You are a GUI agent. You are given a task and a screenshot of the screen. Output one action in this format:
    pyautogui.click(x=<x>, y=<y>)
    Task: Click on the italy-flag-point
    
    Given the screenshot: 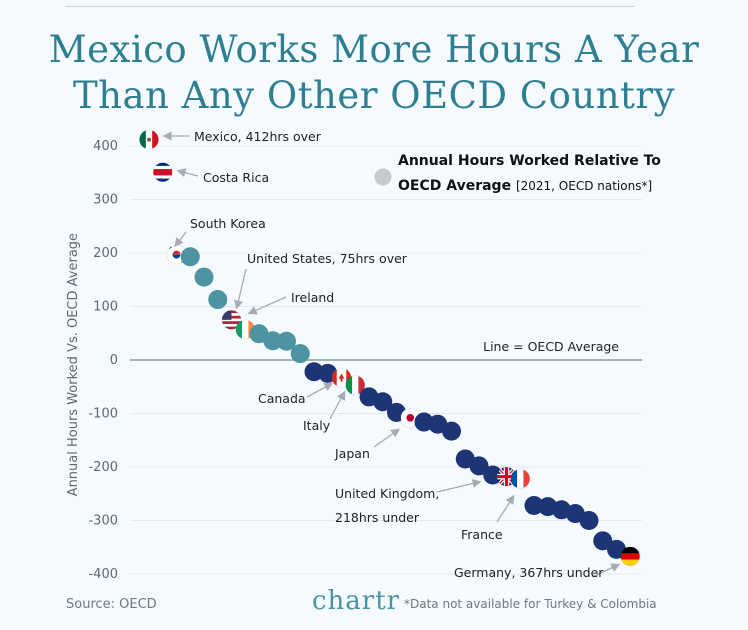 What is the action you would take?
    pyautogui.click(x=355, y=385)
    